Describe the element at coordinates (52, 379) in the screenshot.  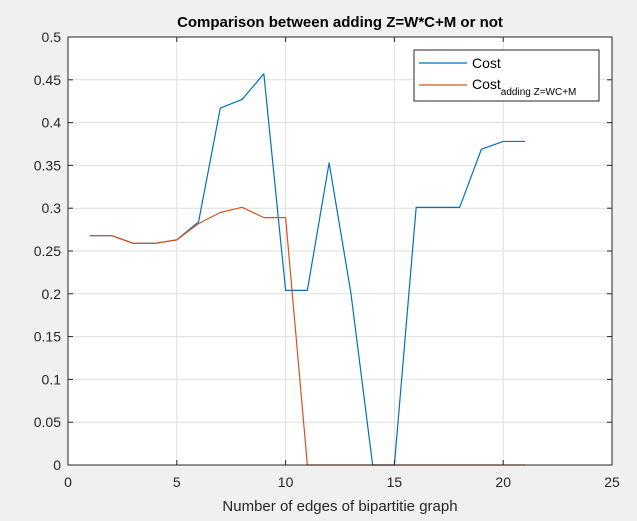
I see `y-tick-label: 0.1` at that location.